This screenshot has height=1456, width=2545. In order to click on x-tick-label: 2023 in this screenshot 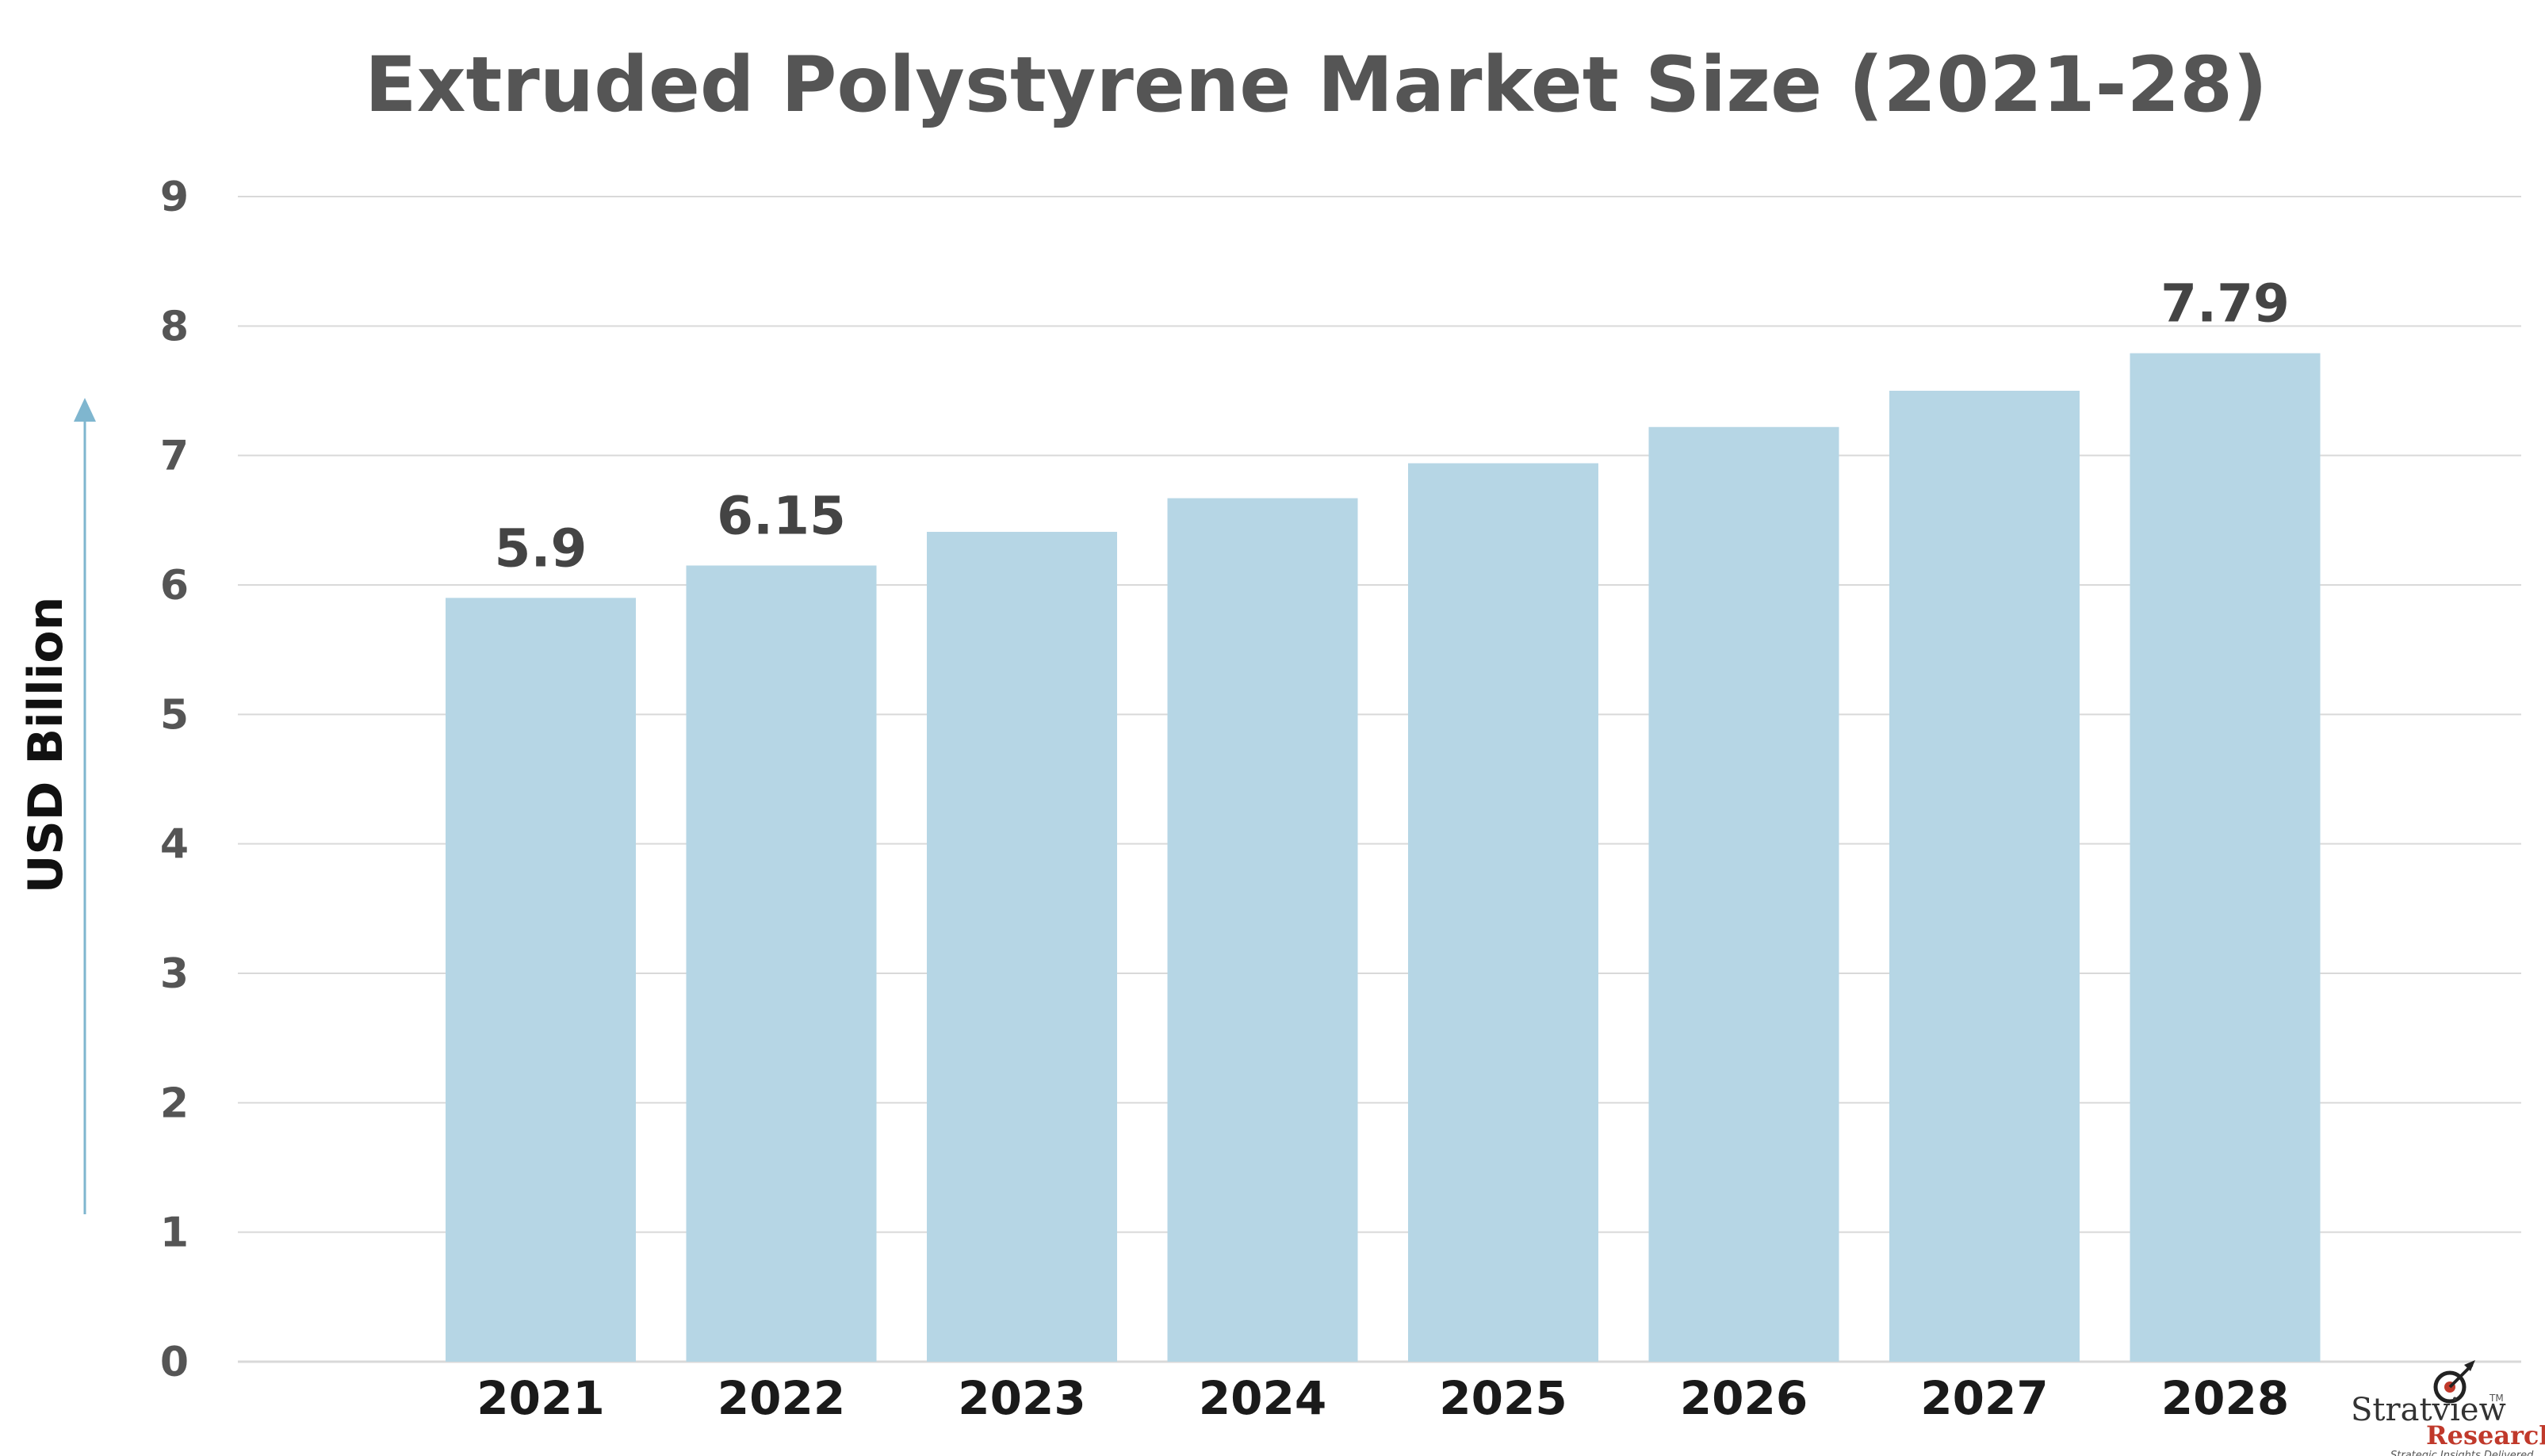, I will do `click(1021, 1398)`.